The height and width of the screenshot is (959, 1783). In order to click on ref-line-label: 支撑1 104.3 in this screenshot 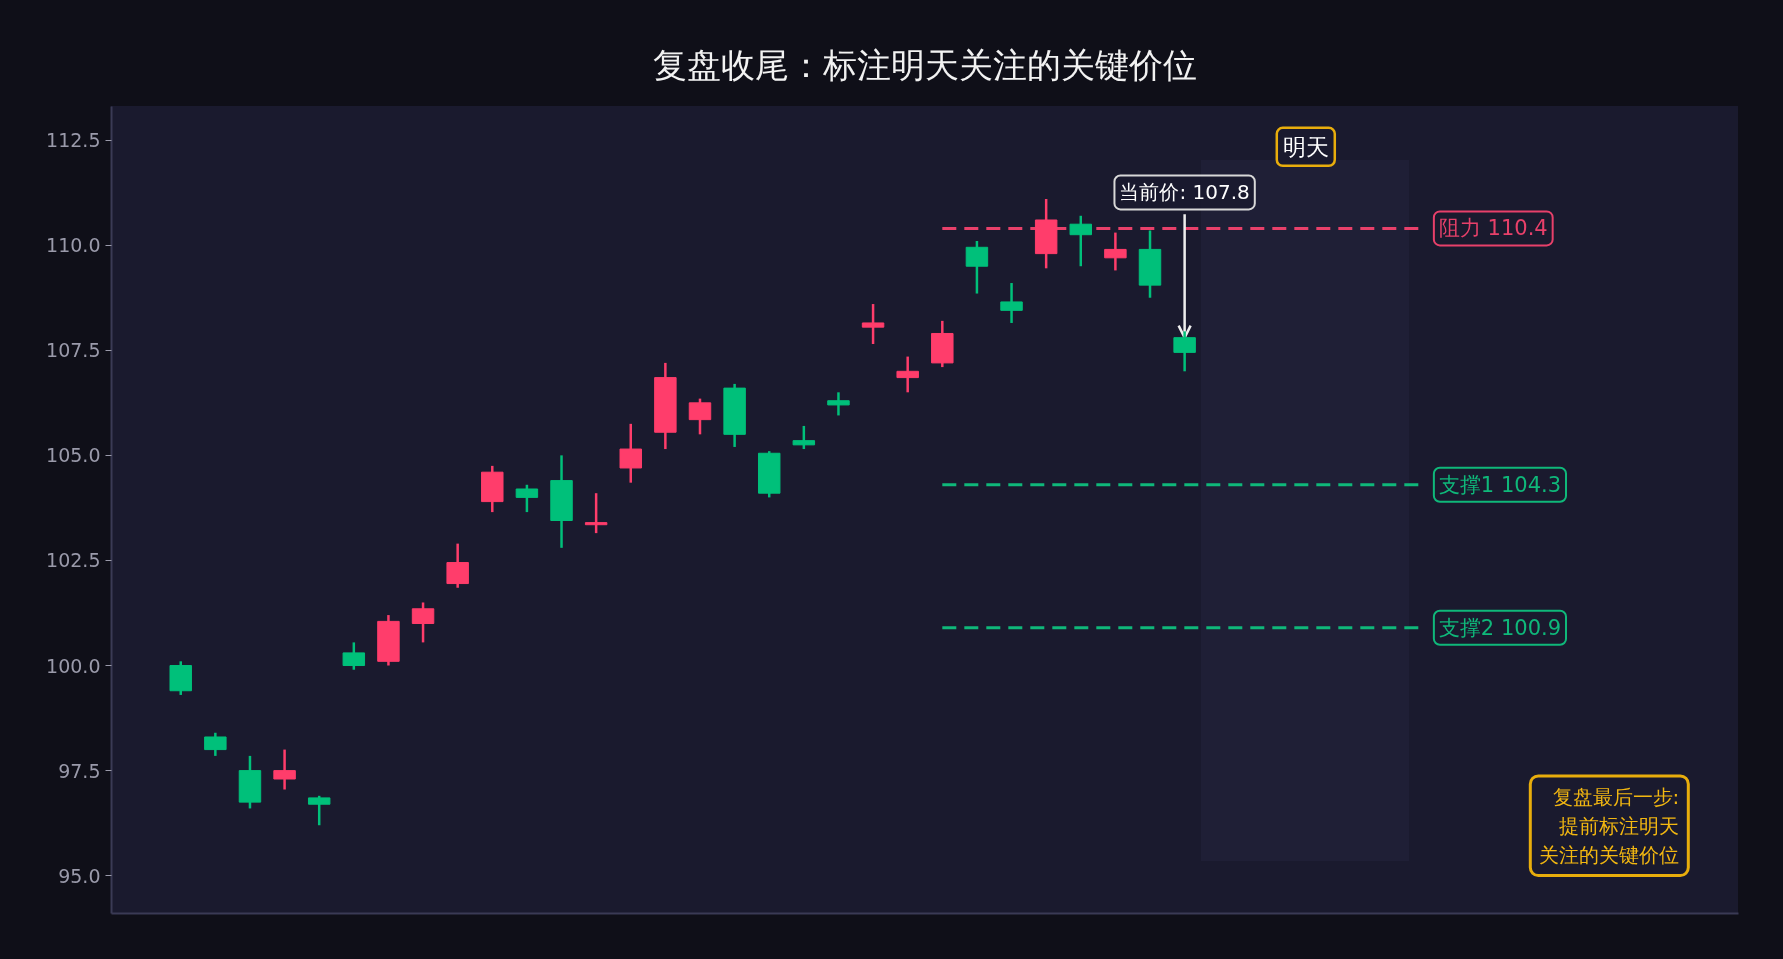, I will do `click(1500, 484)`.